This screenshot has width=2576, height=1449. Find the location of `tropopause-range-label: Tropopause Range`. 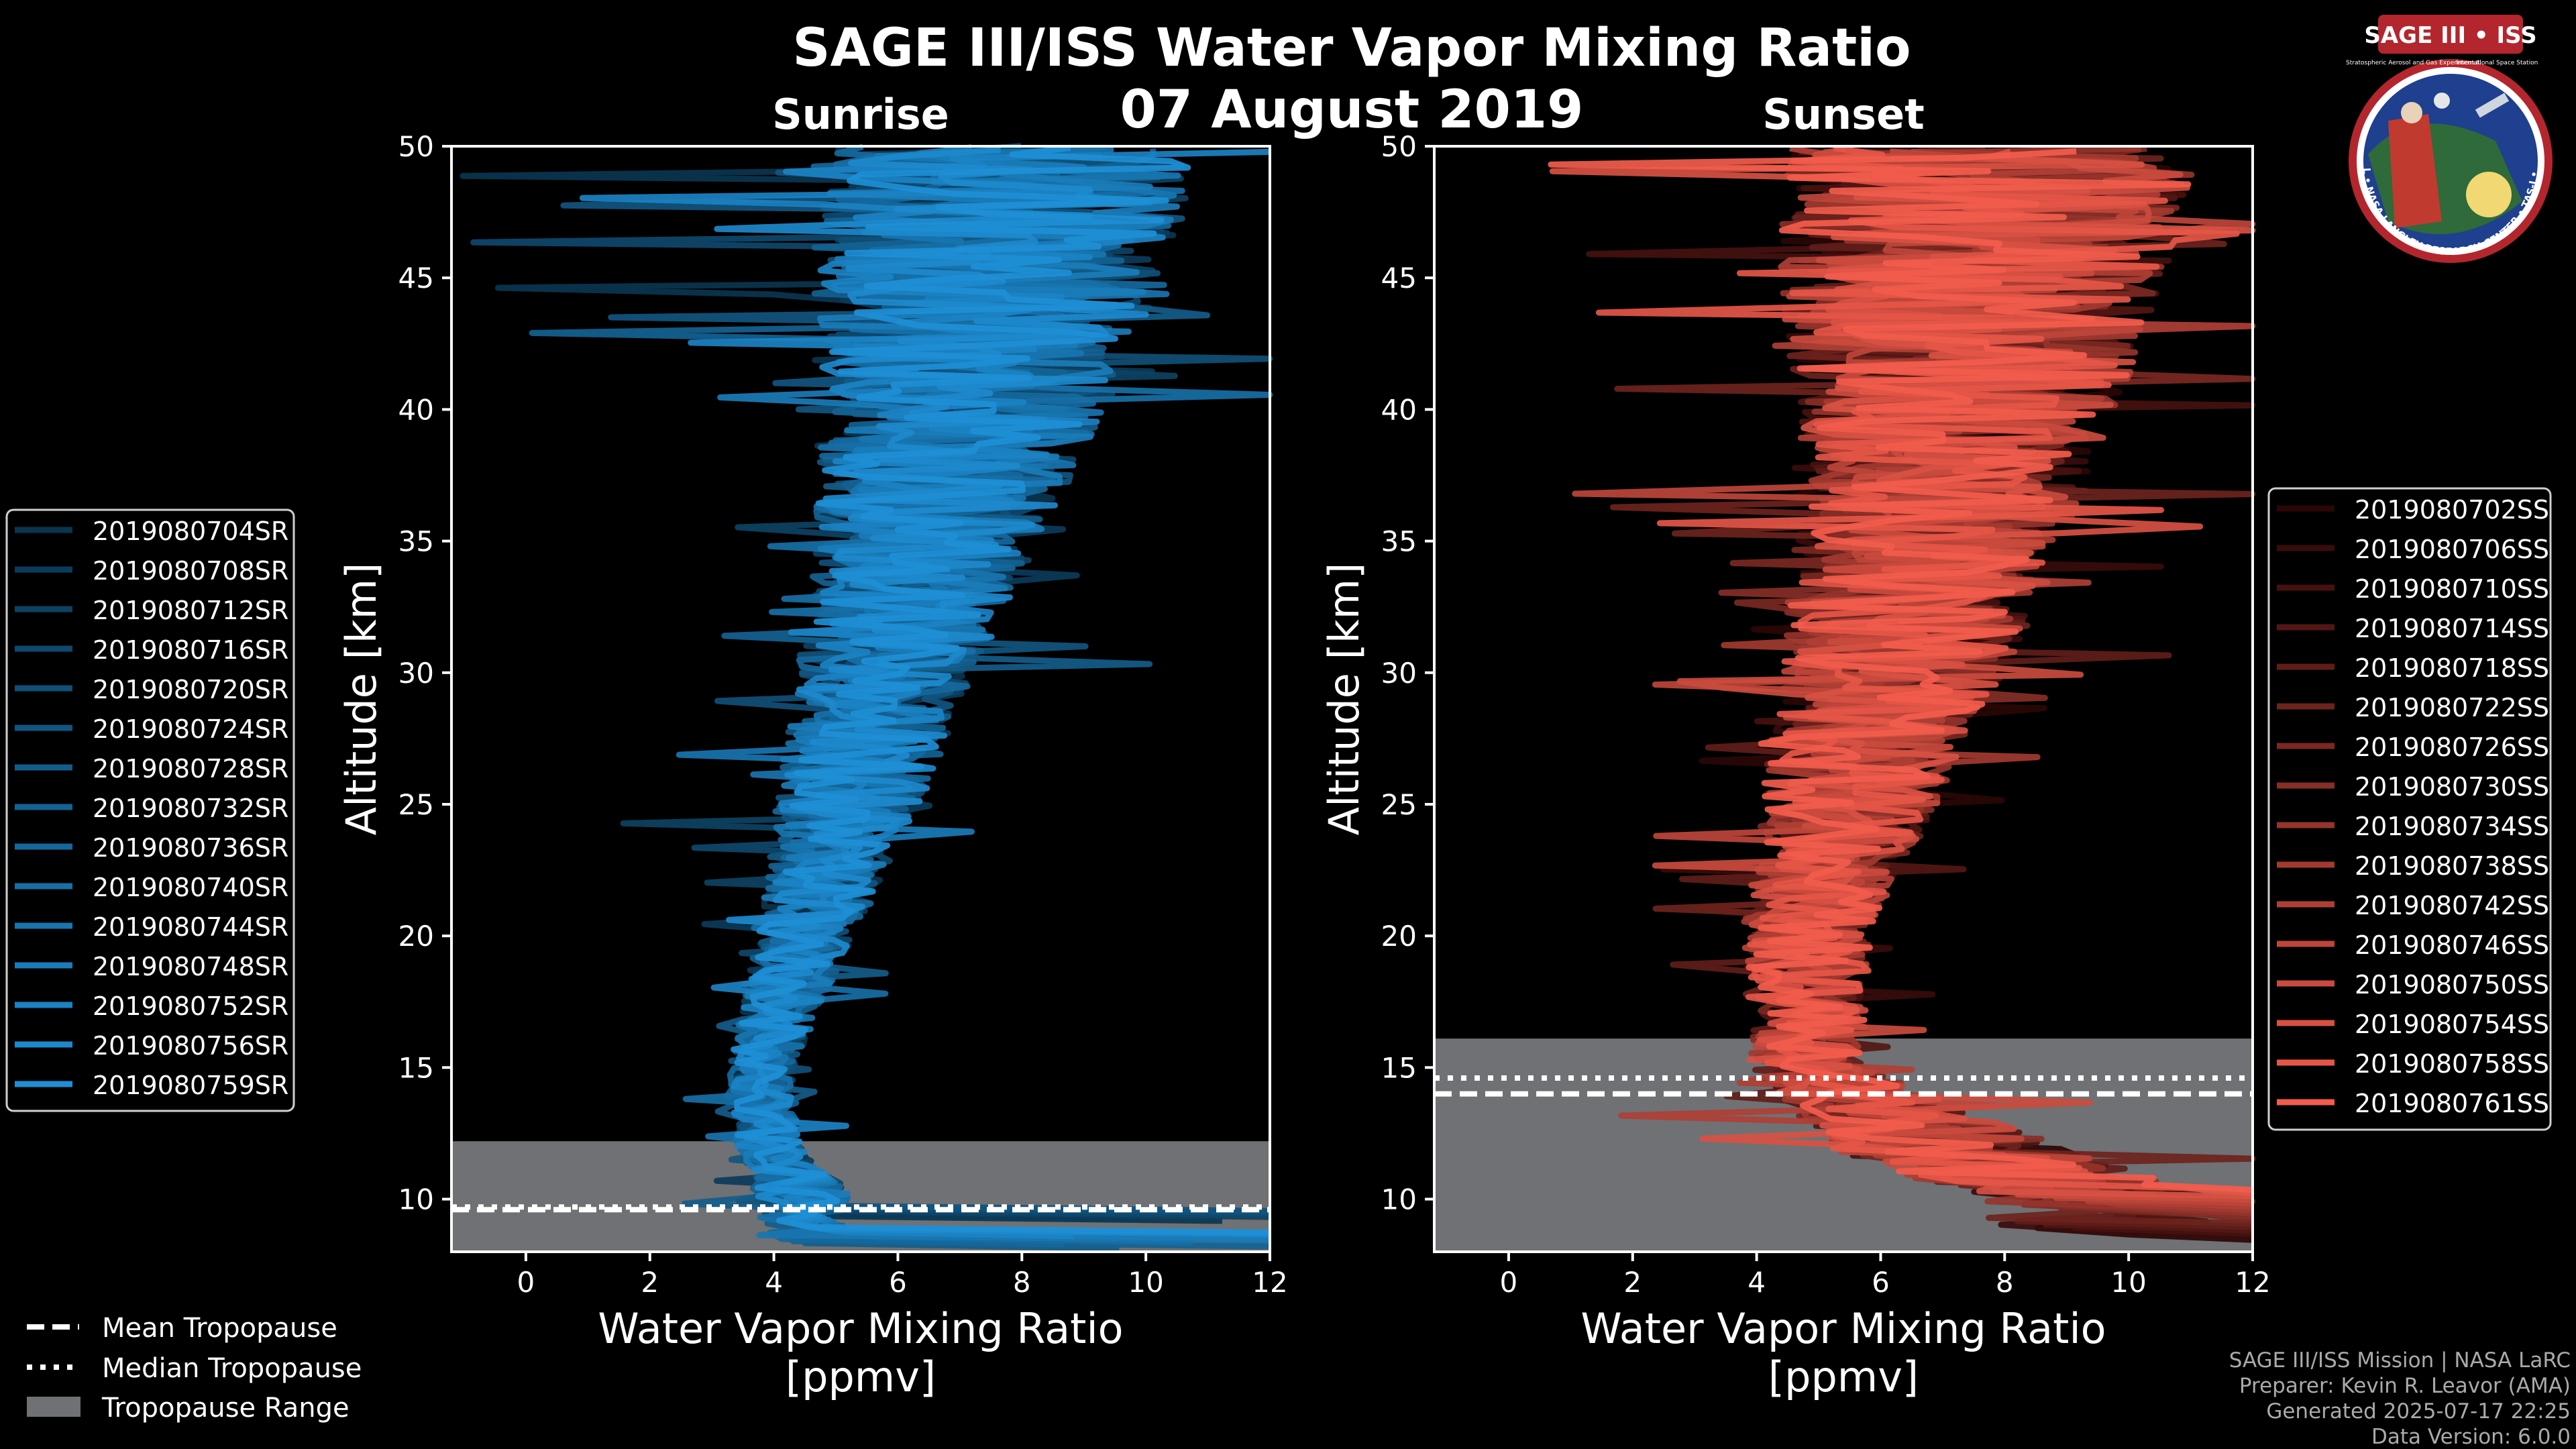

tropopause-range-label: Tropopause Range is located at coordinates (225, 1408).